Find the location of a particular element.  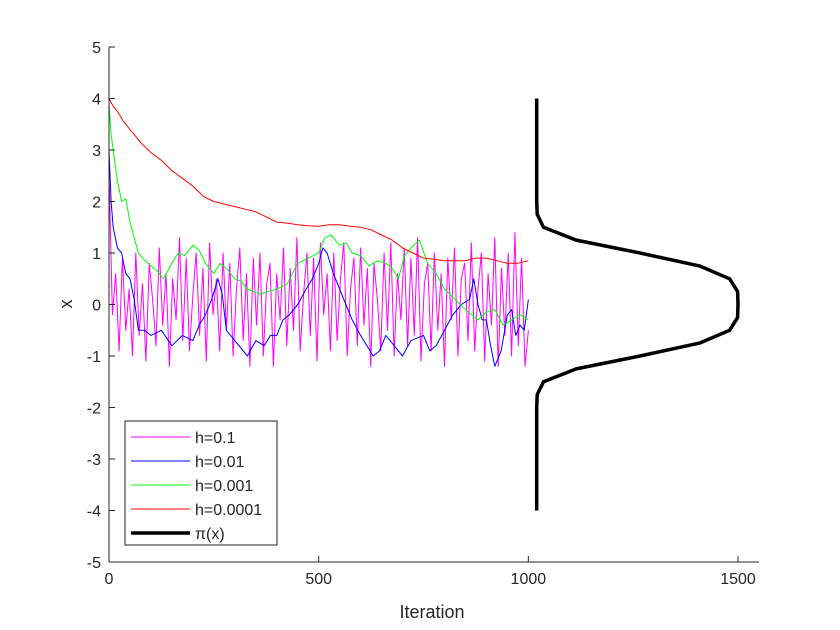

y-tick-label: 2 is located at coordinates (96, 203).